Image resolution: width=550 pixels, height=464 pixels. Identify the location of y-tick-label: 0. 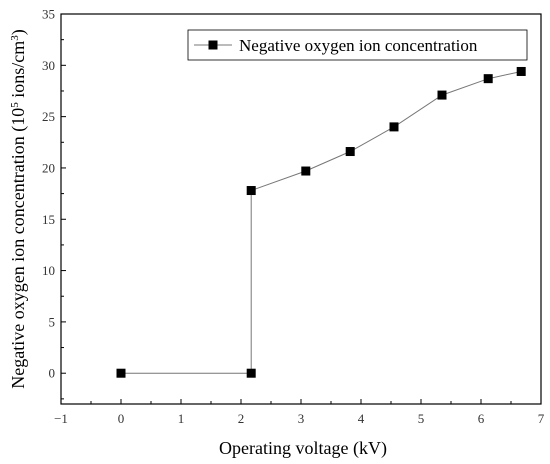
(52, 373).